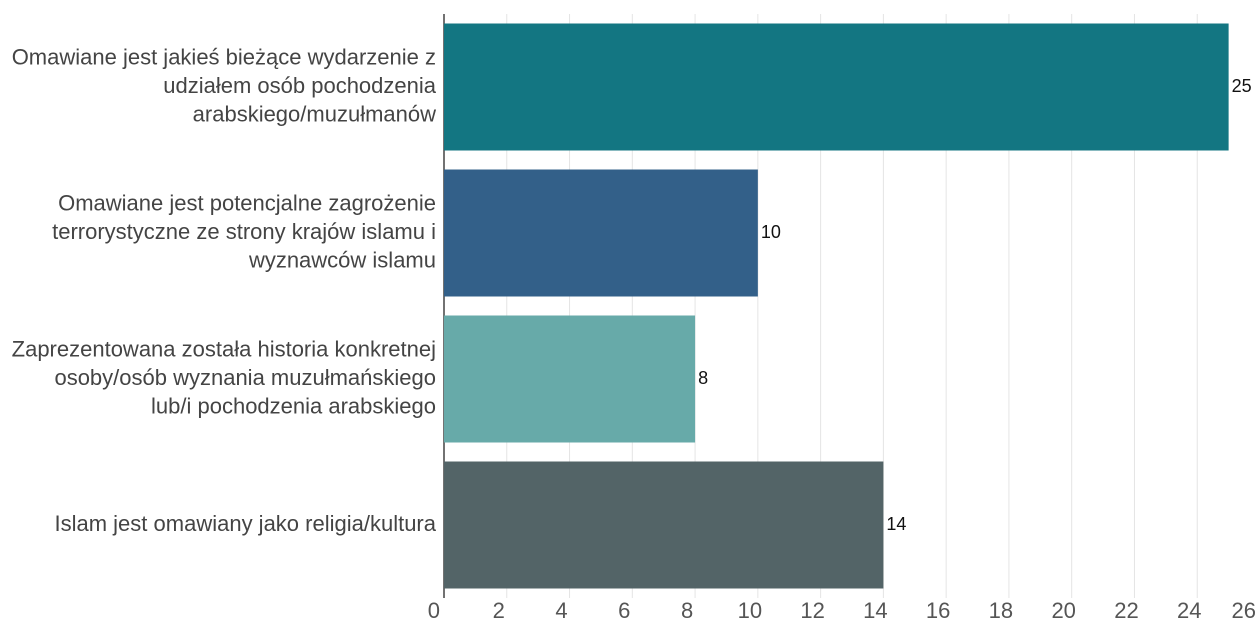  I want to click on x-tick-label: 24, so click(1189, 610).